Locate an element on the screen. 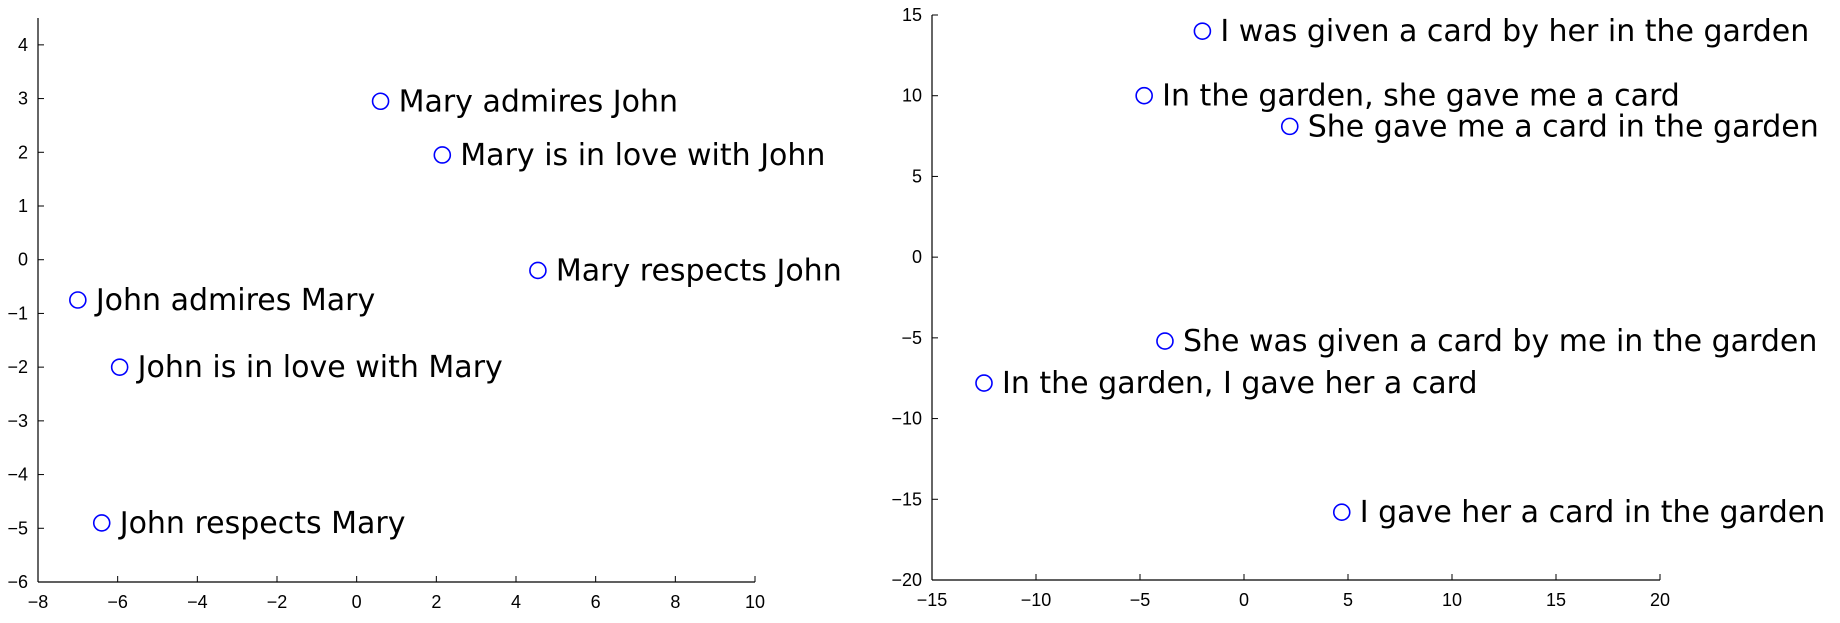  y-tick-label: 3 is located at coordinates (23, 99).